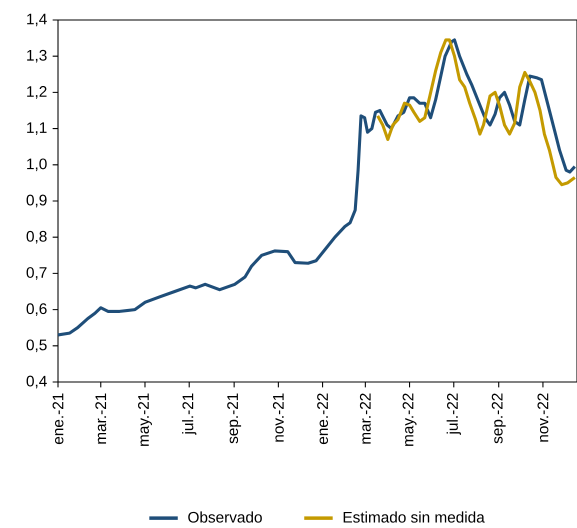  I want to click on y-tick-label: 0,6, so click(36, 309).